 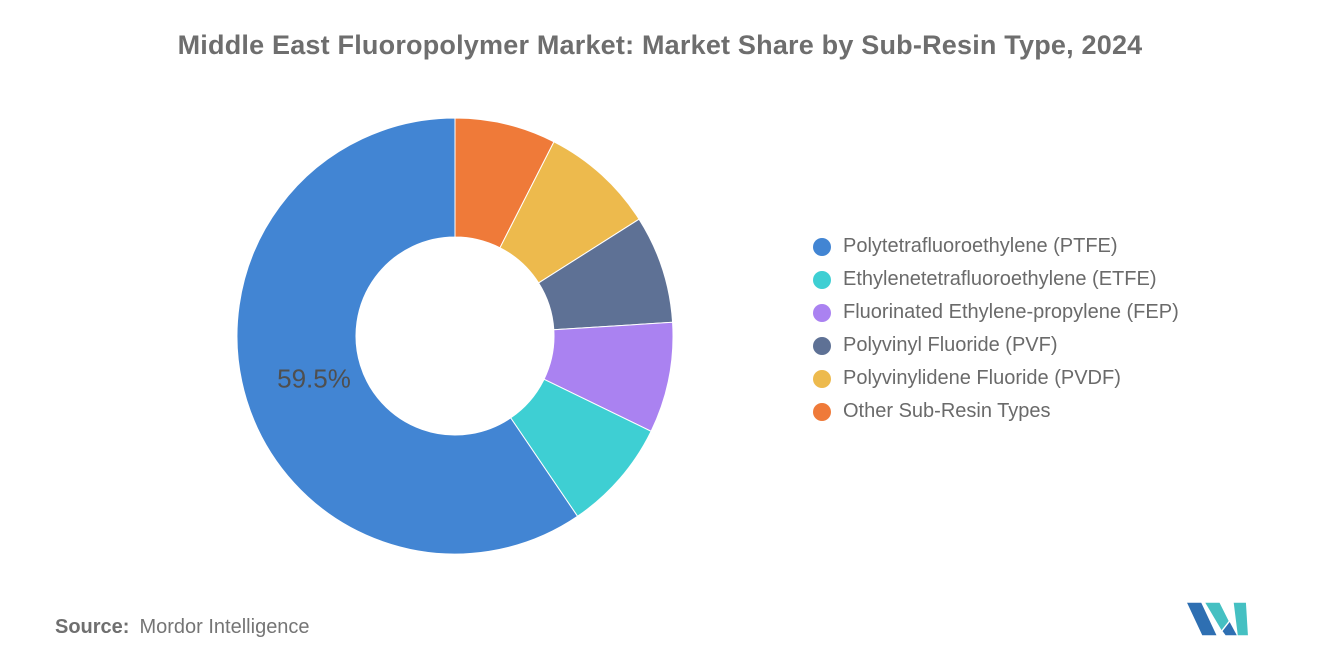 I want to click on source-line: Source: Mordor Intelligence, so click(x=182, y=627).